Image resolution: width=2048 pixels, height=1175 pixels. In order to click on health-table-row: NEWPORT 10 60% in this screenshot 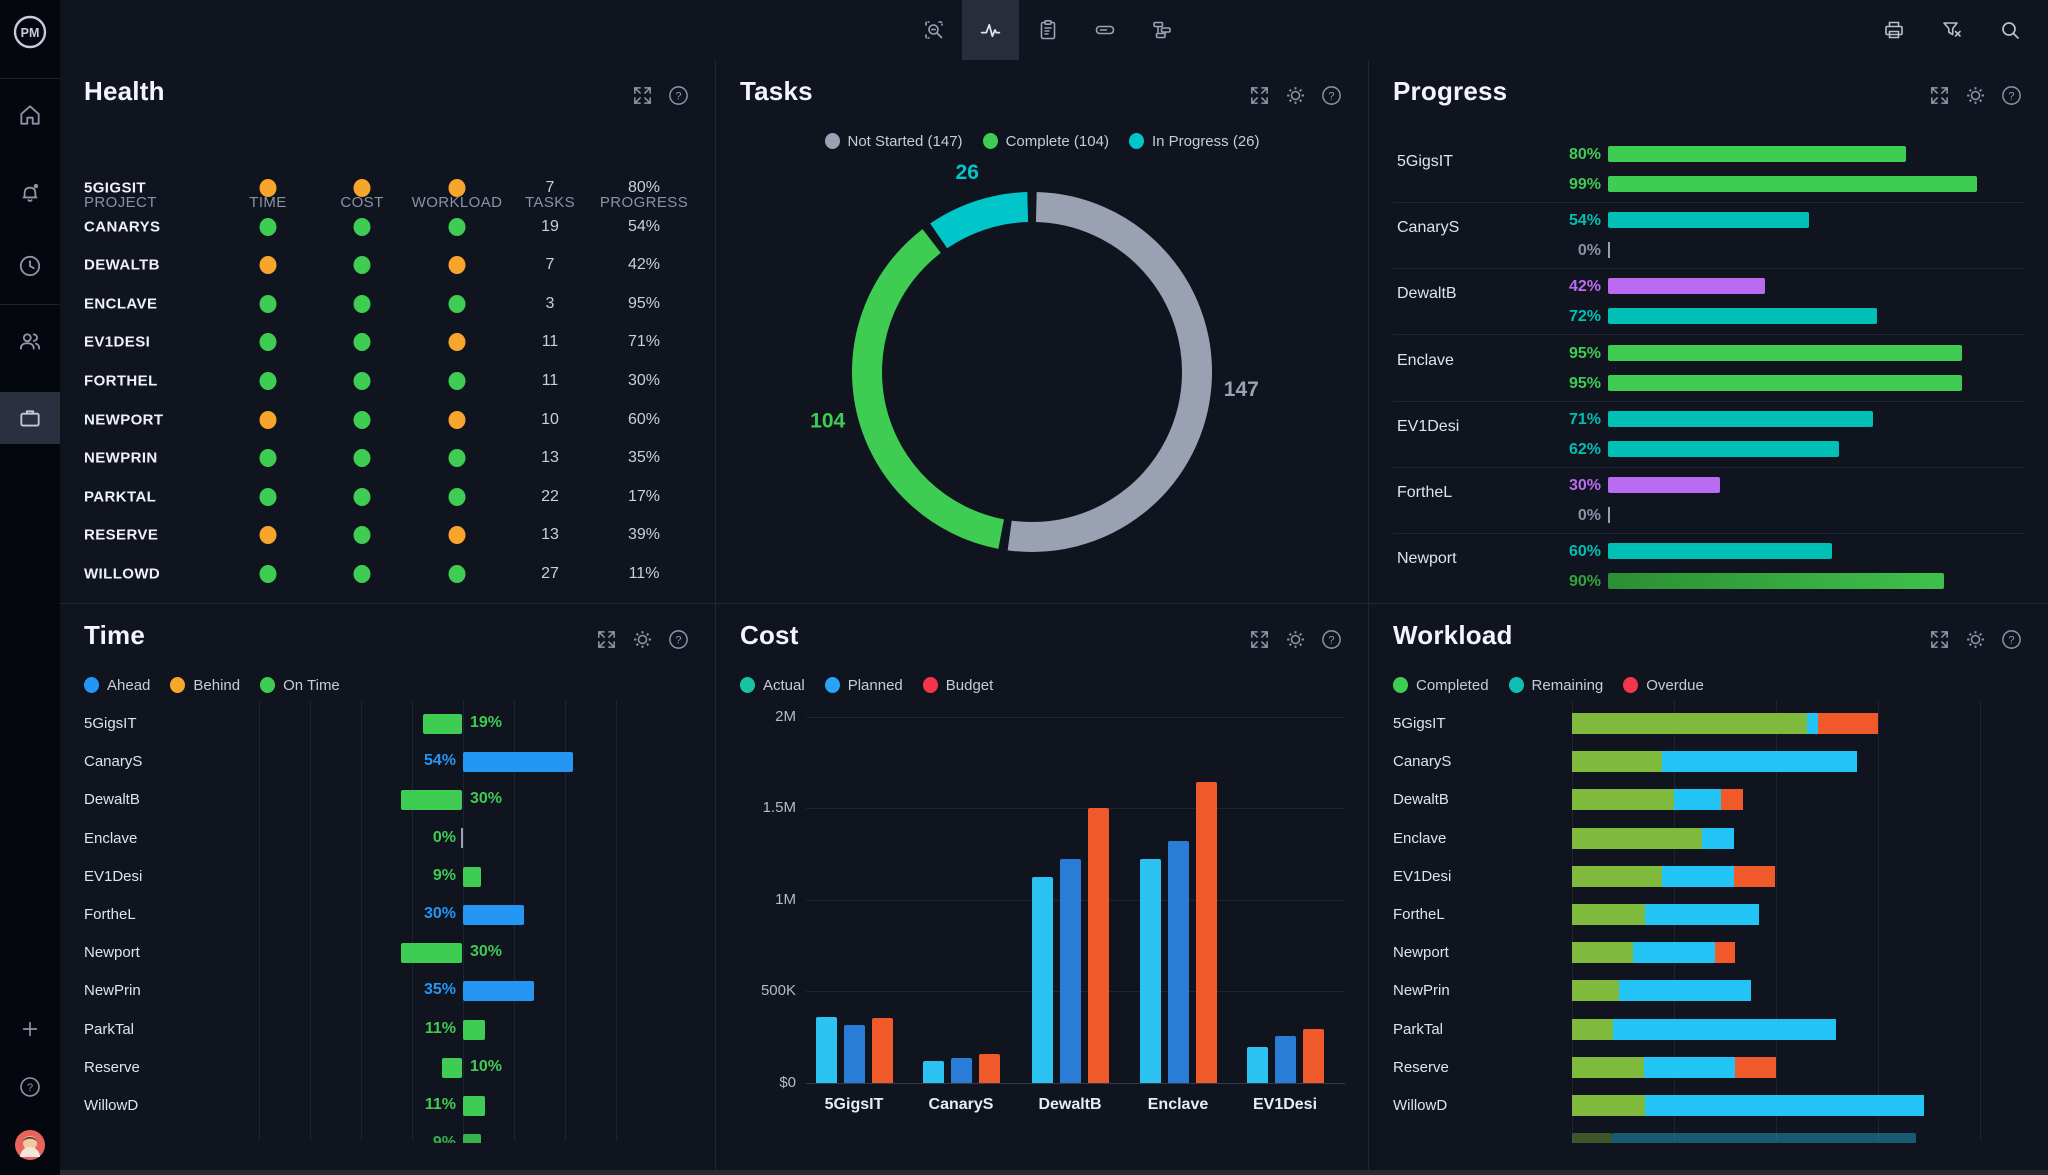, I will do `click(387, 420)`.